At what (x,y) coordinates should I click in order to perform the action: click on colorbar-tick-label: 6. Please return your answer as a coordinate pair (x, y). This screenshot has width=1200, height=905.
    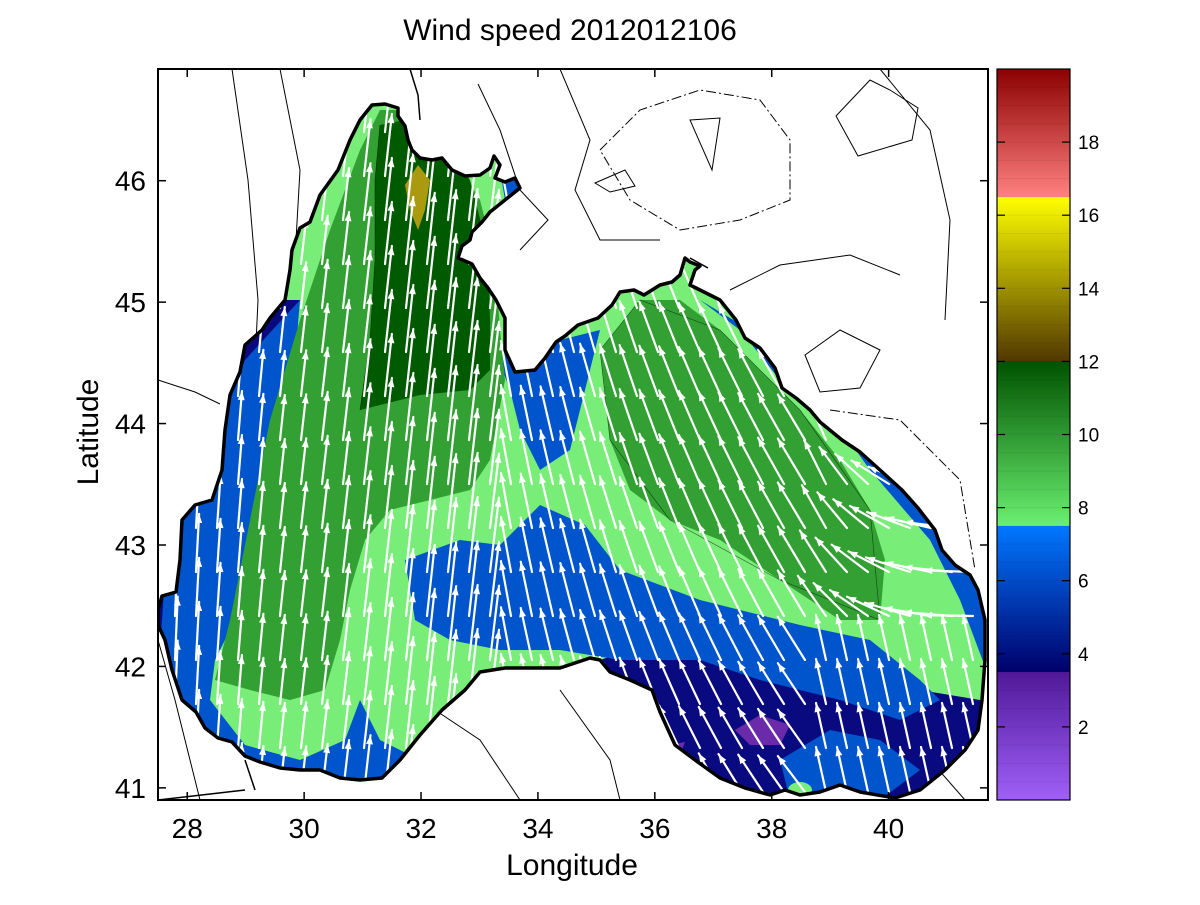
    Looking at the image, I should click on (1083, 582).